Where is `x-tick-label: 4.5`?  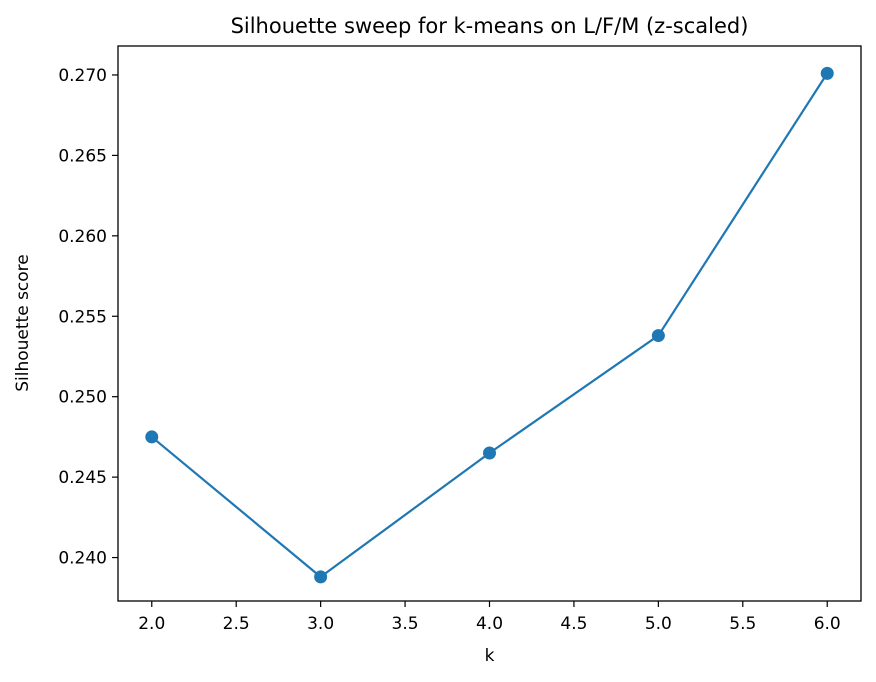 x-tick-label: 4.5 is located at coordinates (573, 624).